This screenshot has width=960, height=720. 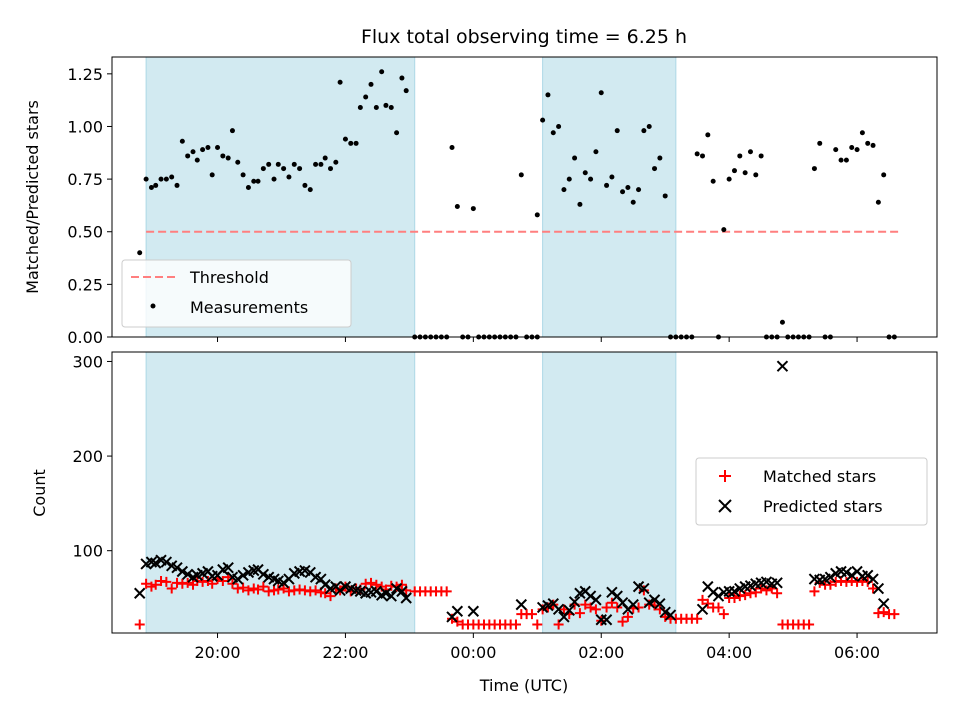 I want to click on y-tick-label: 0.50, so click(x=85, y=232).